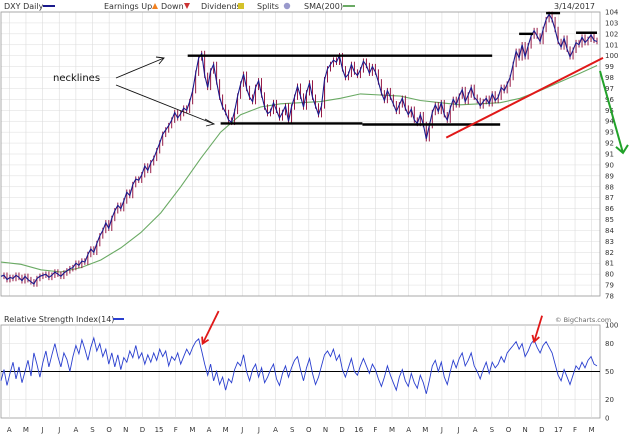 This screenshot has width=640, height=441. I want to click on watermark: © BigCharts.com, so click(583, 320).